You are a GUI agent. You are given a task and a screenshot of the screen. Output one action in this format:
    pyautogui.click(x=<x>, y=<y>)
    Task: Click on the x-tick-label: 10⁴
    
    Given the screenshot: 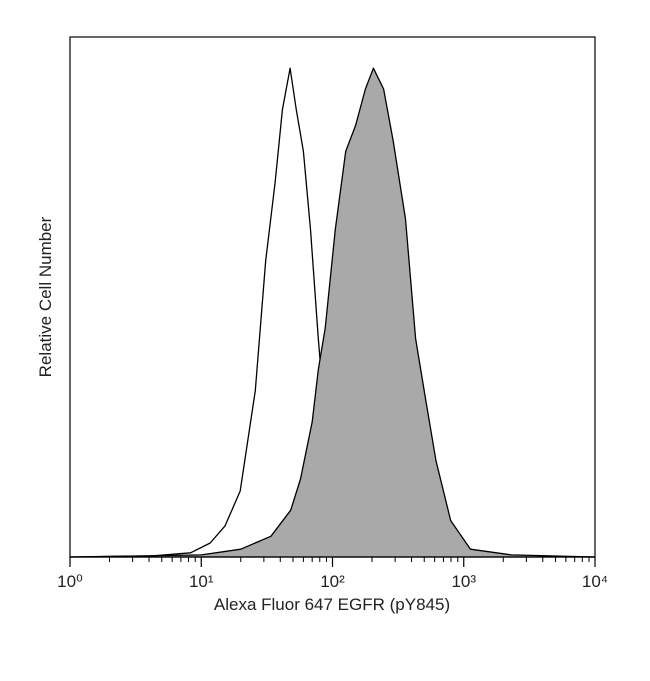 What is the action you would take?
    pyautogui.click(x=595, y=581)
    